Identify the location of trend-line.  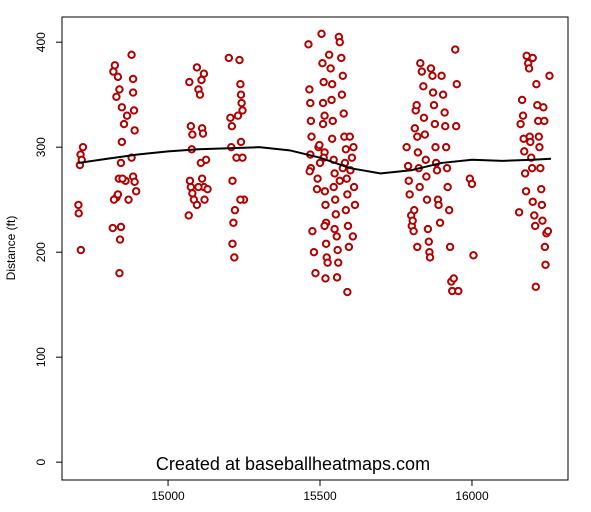
(315, 160).